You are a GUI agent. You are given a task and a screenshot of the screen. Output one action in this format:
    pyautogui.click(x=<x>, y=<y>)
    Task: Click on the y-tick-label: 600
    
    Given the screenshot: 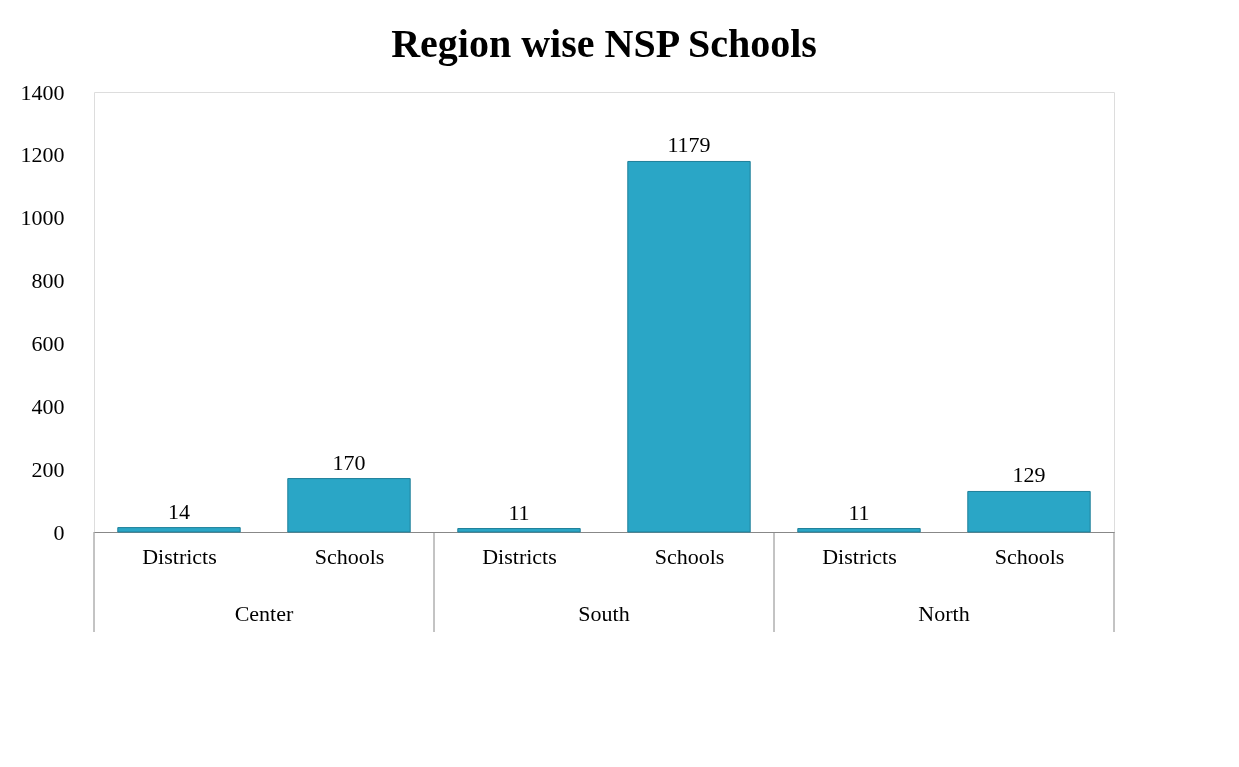 What is the action you would take?
    pyautogui.click(x=48, y=343)
    